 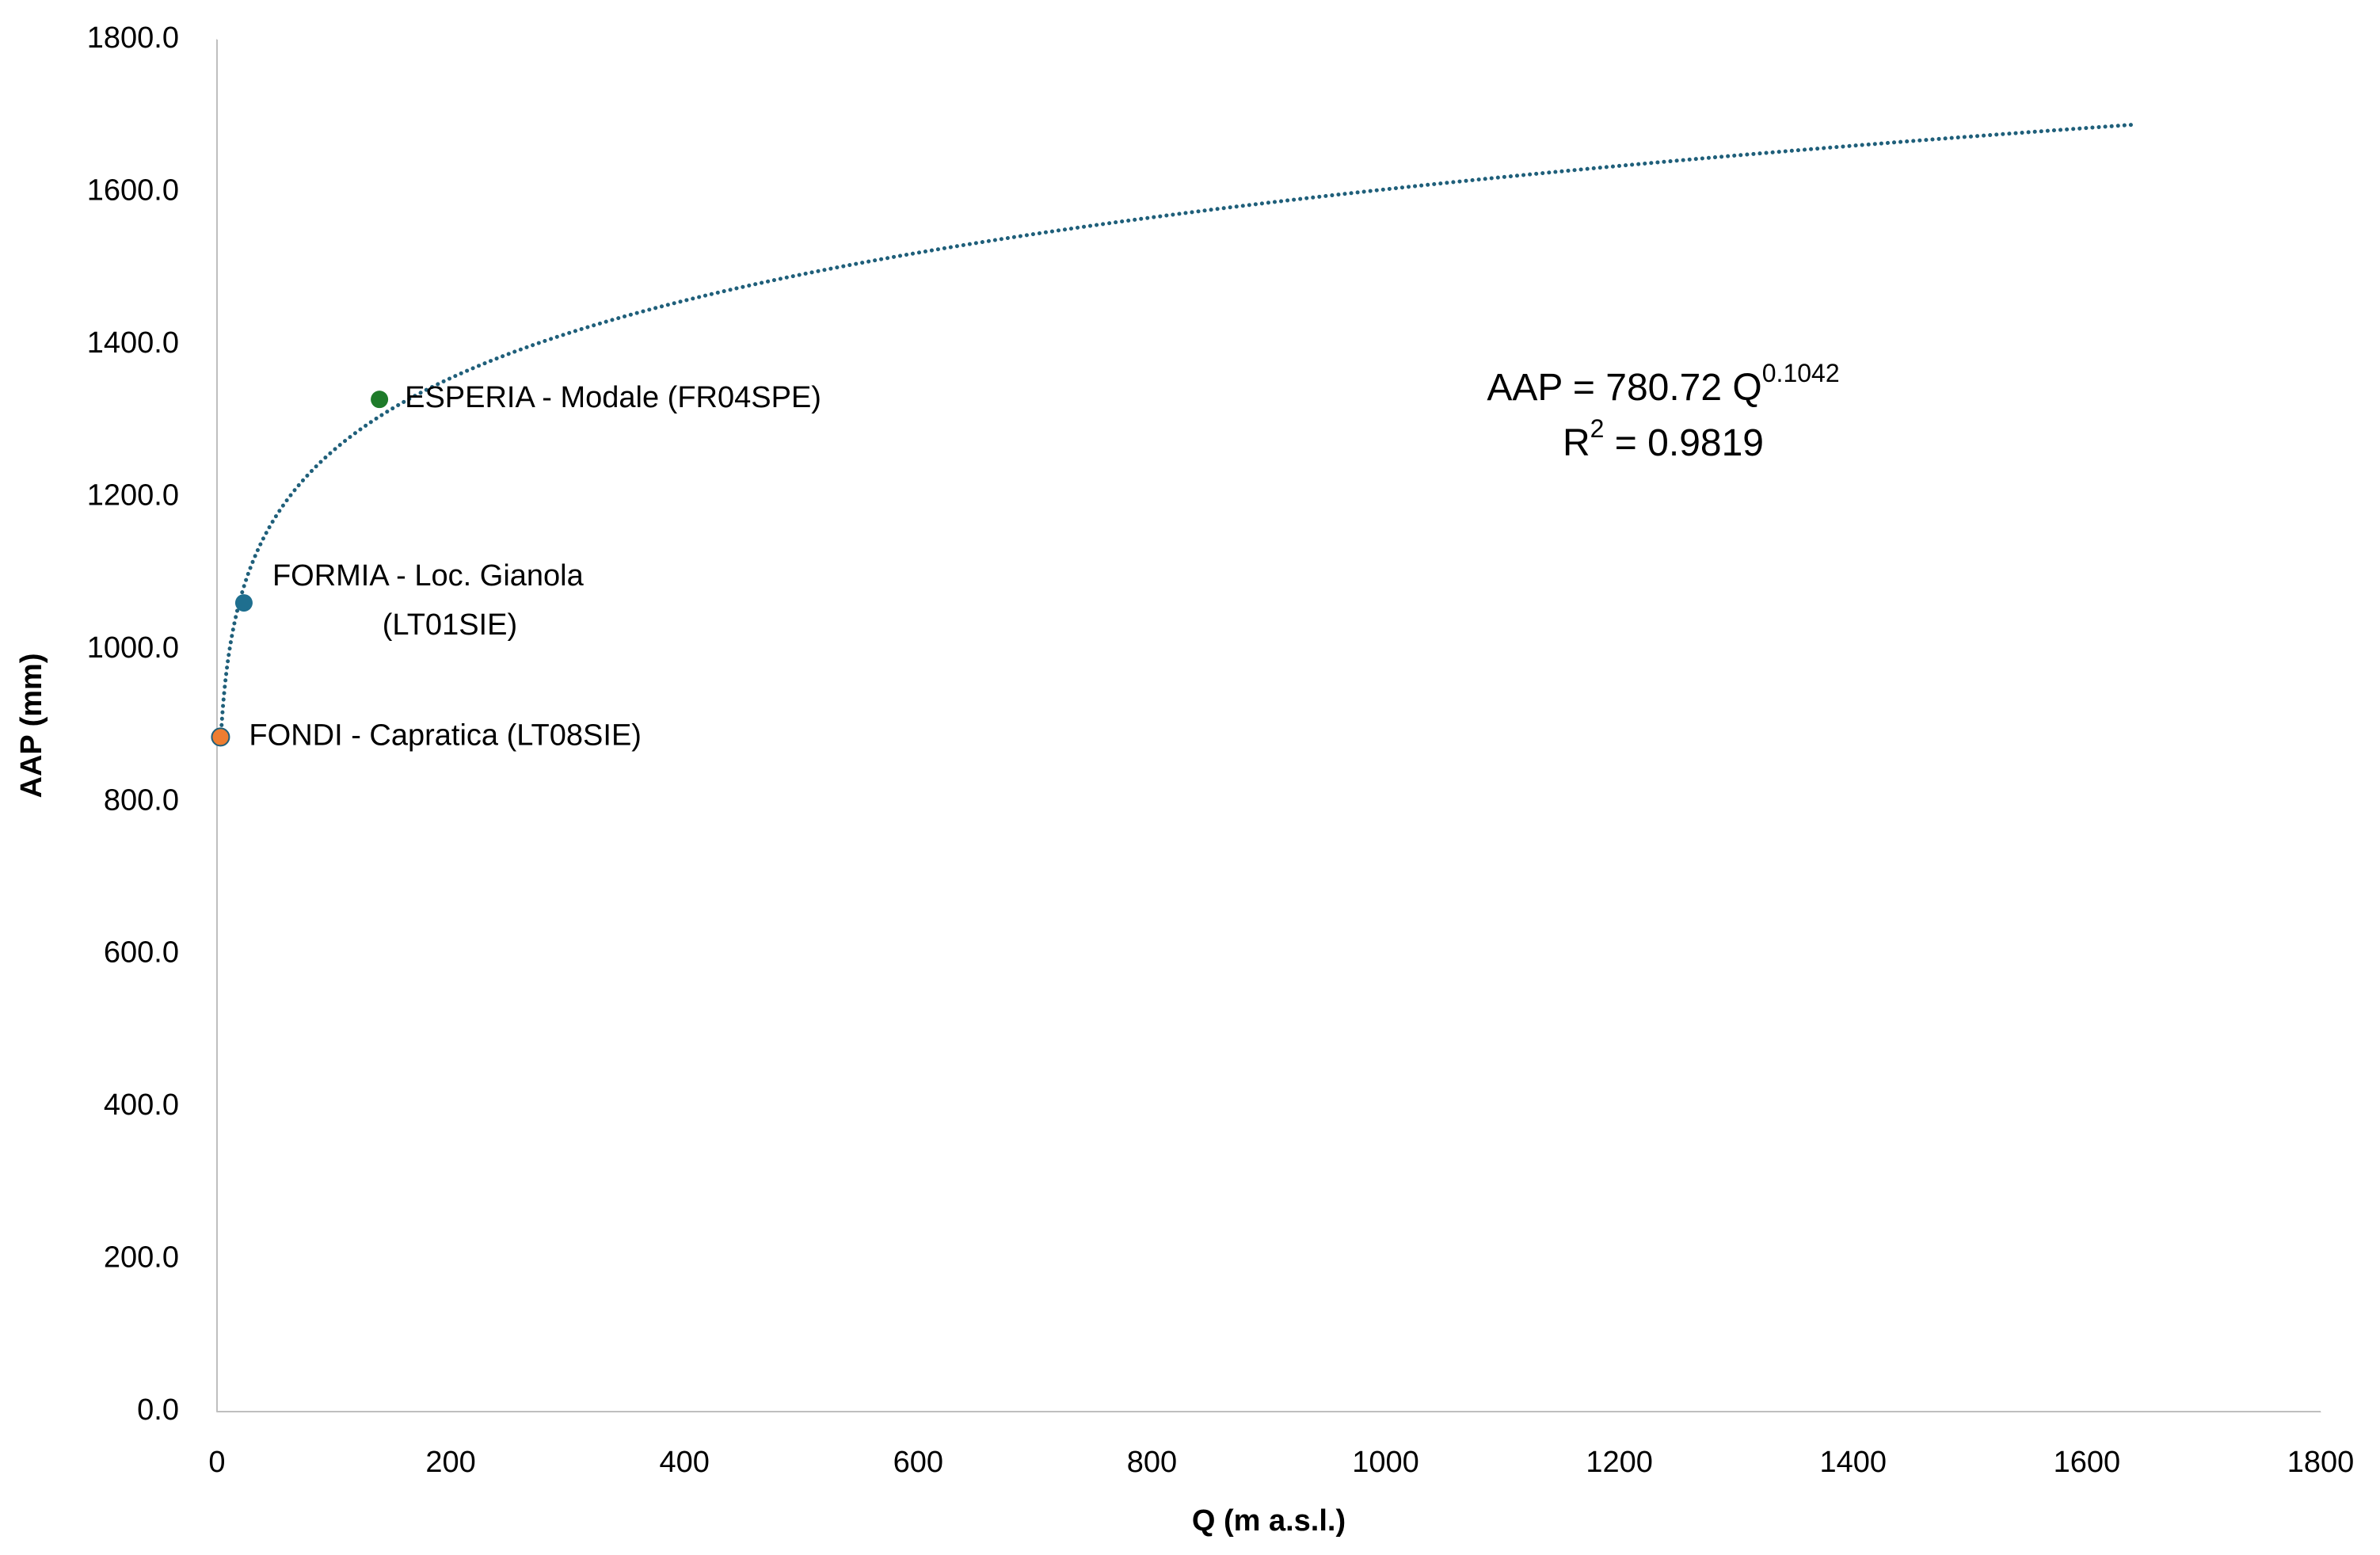 I want to click on point-label: FONDI - Capratica (LT08SIE), so click(x=445, y=735).